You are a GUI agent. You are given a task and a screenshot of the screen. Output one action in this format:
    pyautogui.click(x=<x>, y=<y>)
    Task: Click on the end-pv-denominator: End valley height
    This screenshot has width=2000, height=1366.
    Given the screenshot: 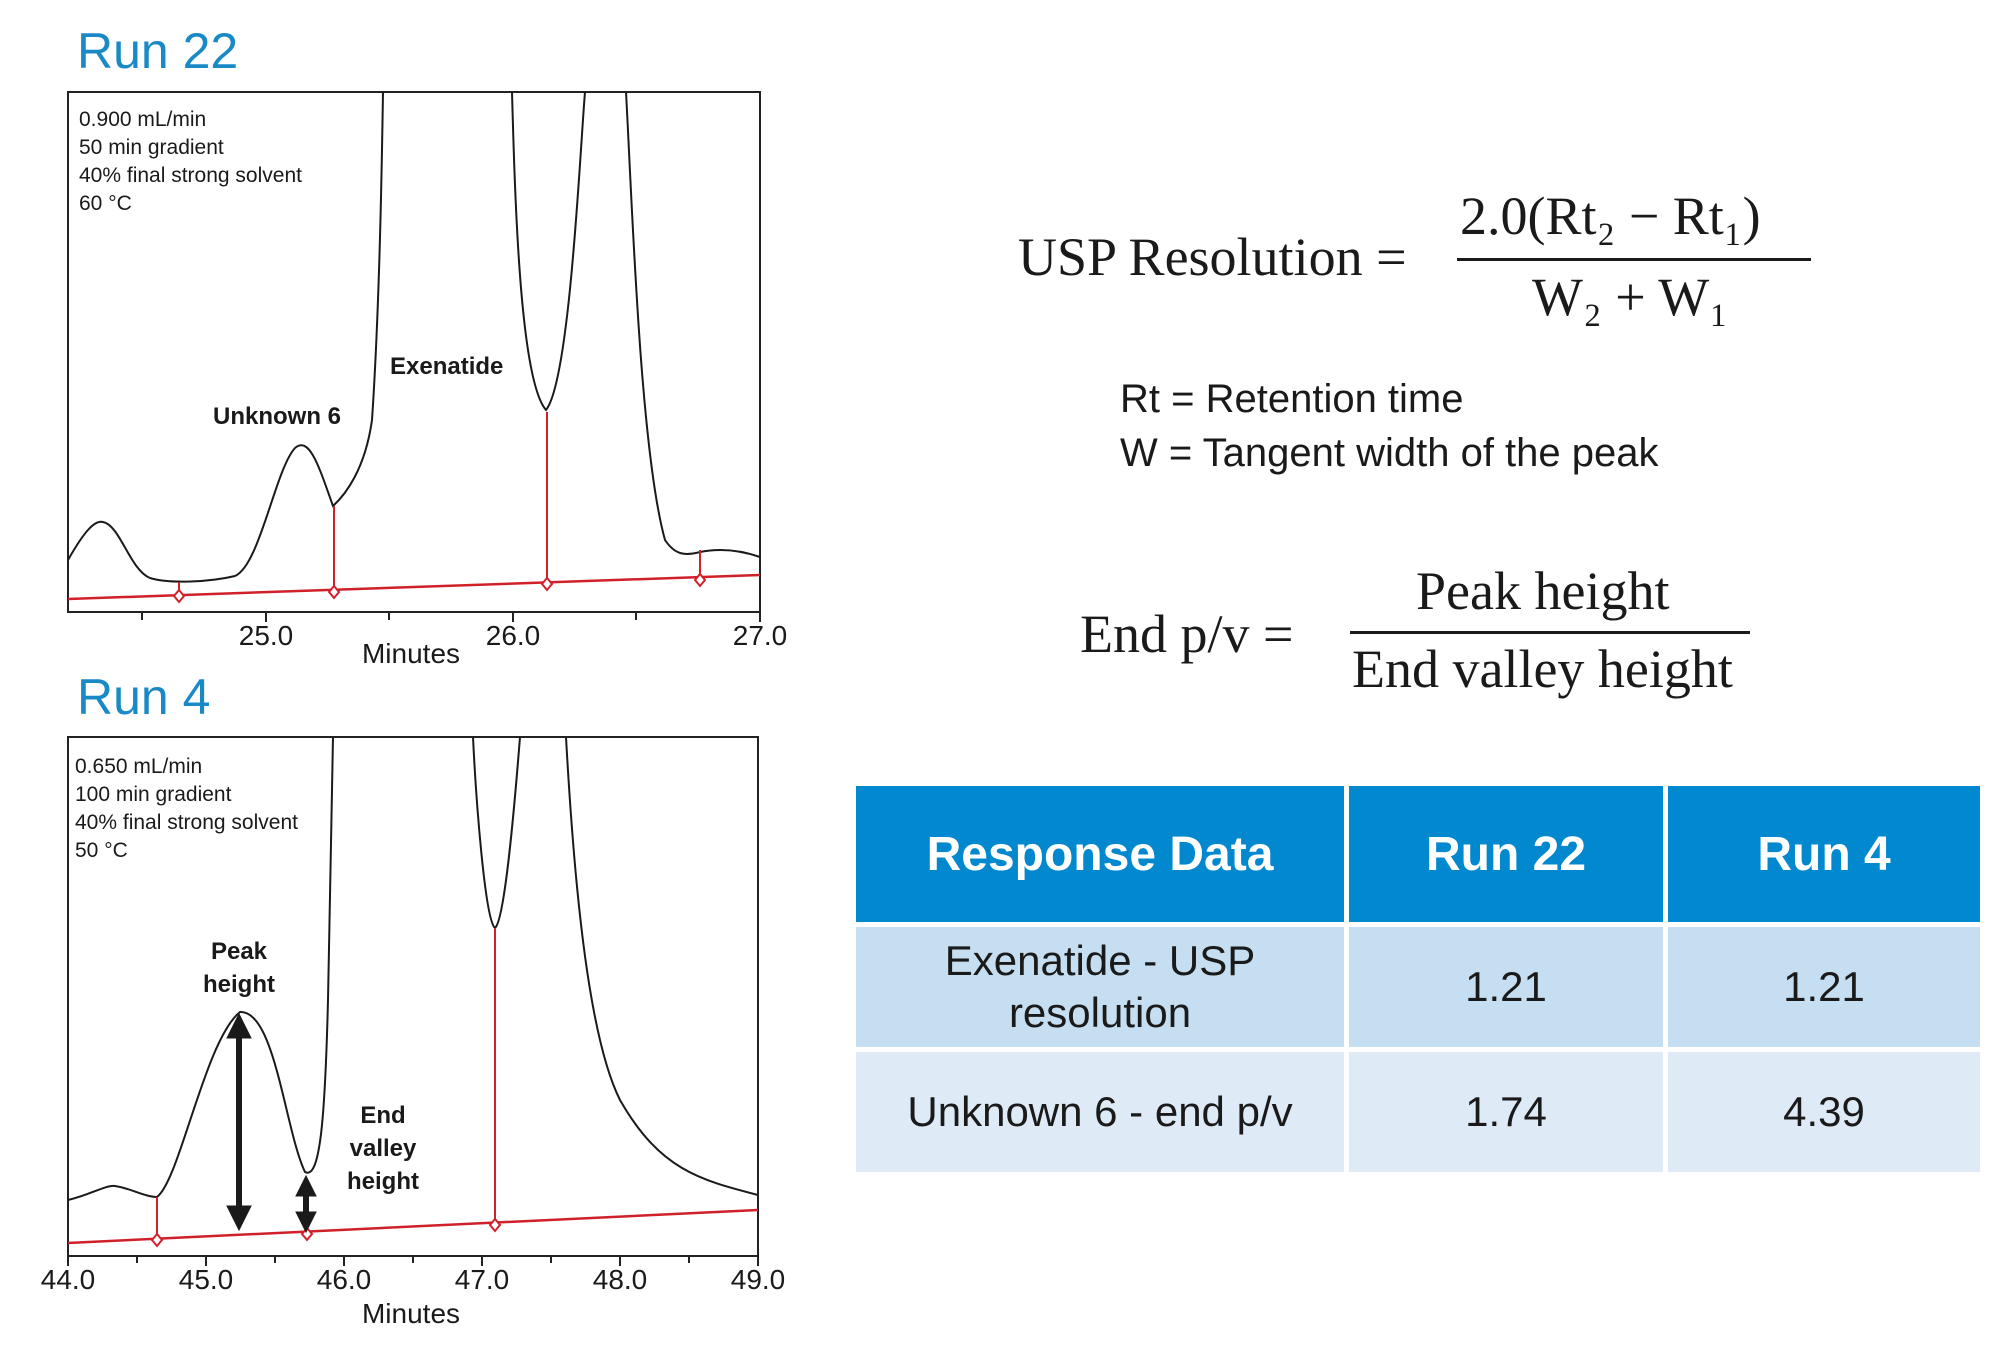 What is the action you would take?
    pyautogui.click(x=1542, y=669)
    